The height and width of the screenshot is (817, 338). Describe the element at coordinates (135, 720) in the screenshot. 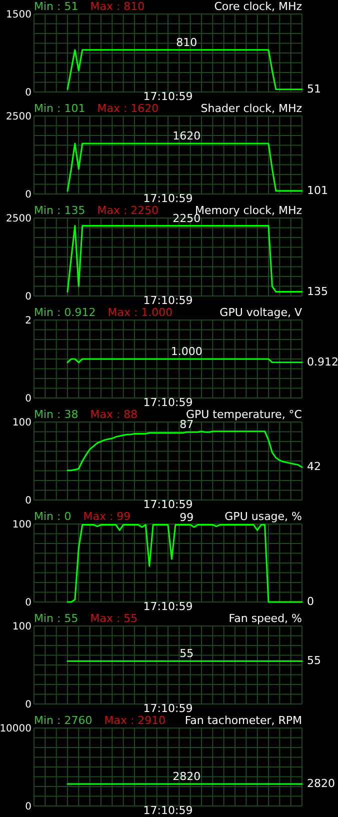

I see `text: Max : 2910` at that location.